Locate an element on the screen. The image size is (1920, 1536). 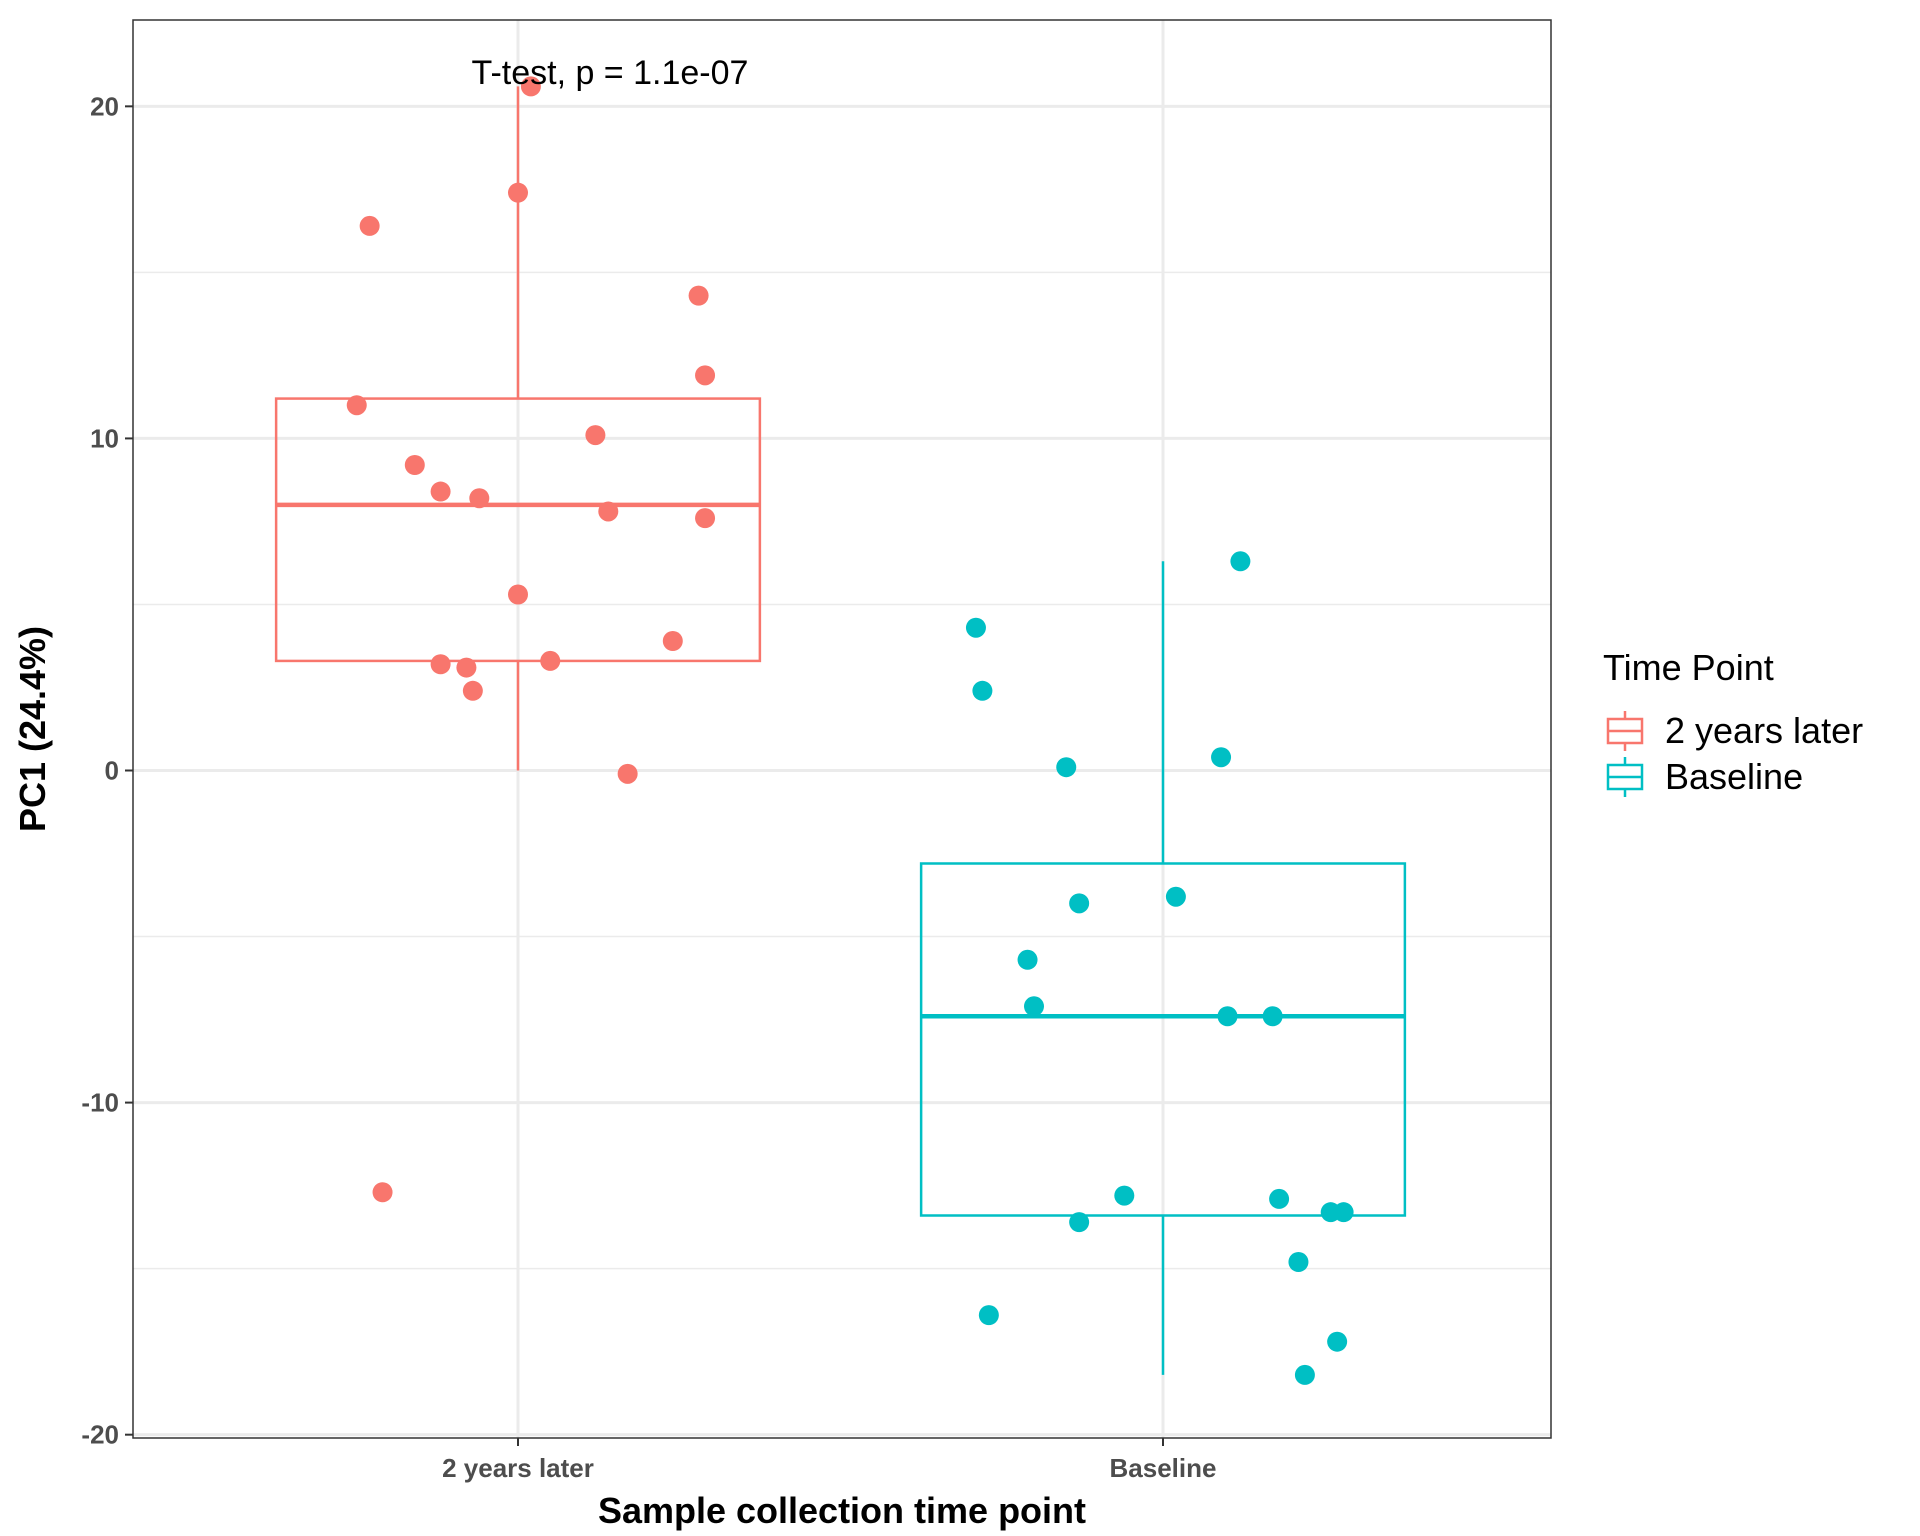
y-tick-label: 0 is located at coordinates (112, 771).